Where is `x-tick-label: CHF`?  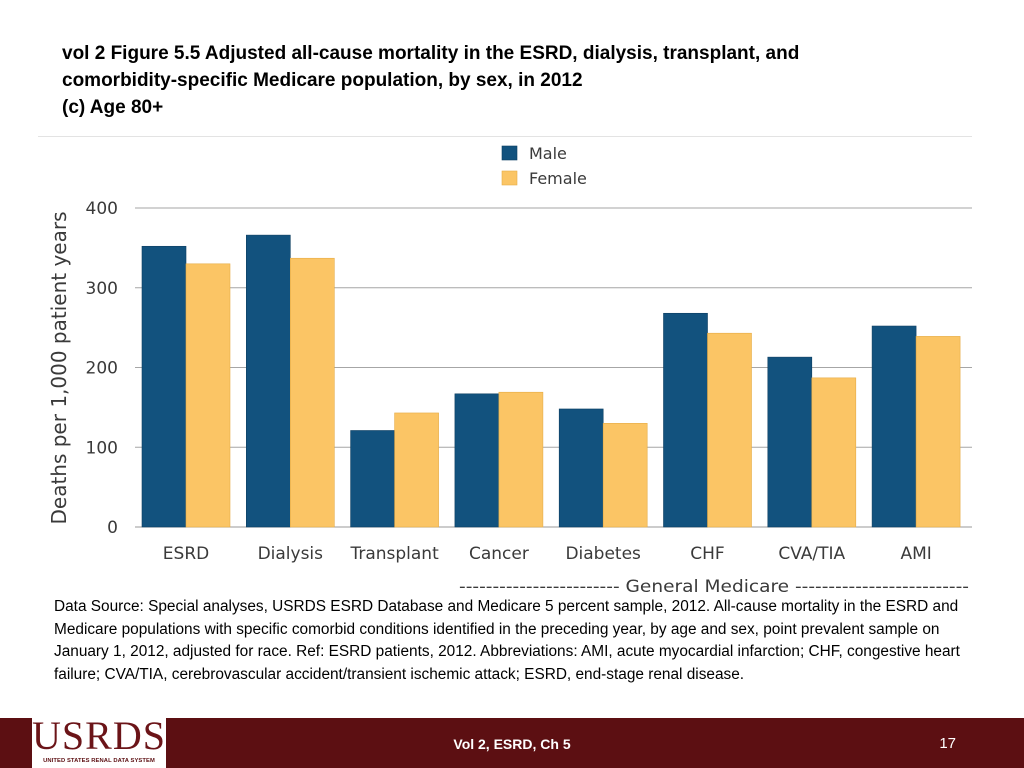 x-tick-label: CHF is located at coordinates (707, 554).